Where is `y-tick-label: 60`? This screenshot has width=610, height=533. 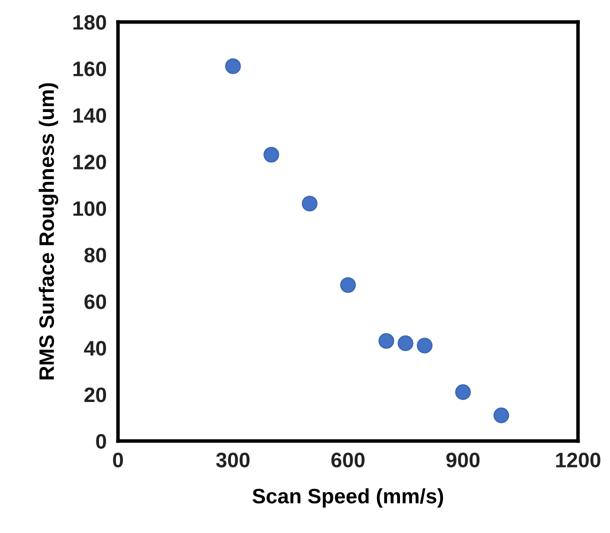 y-tick-label: 60 is located at coordinates (95, 302).